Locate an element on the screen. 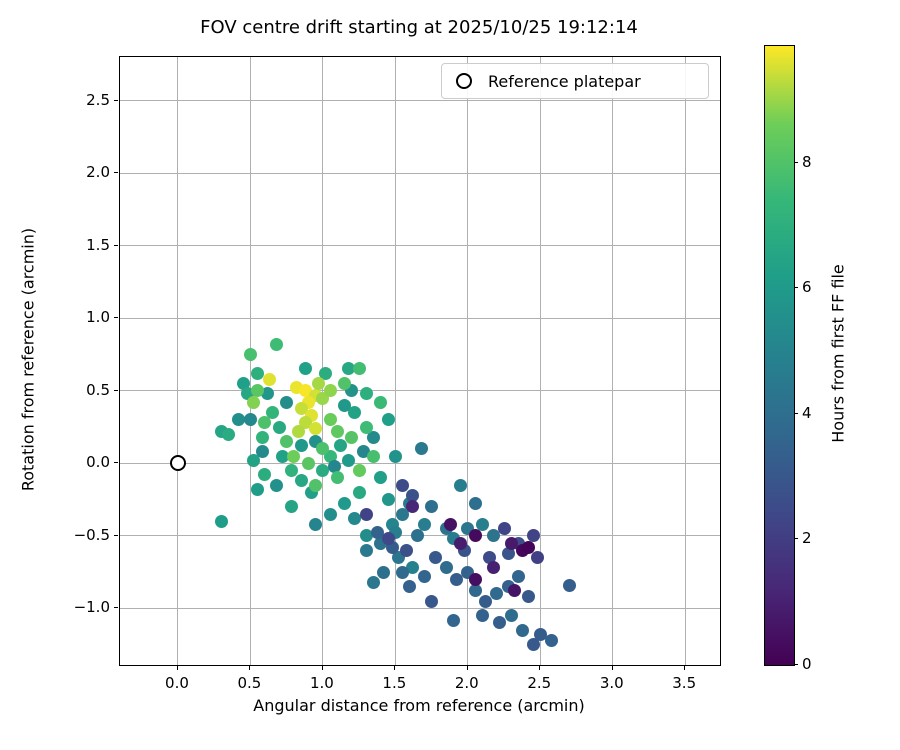 The image size is (900, 750). y-axis-label: Rotation from reference (arcmin) is located at coordinates (28, 359).